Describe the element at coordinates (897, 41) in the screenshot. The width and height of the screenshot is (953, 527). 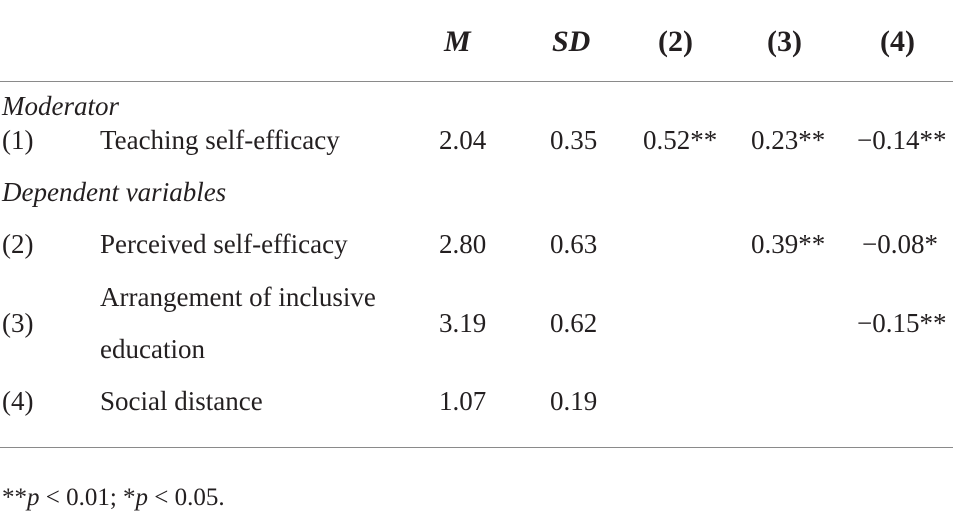
I see `header-col-4: (4)` at that location.